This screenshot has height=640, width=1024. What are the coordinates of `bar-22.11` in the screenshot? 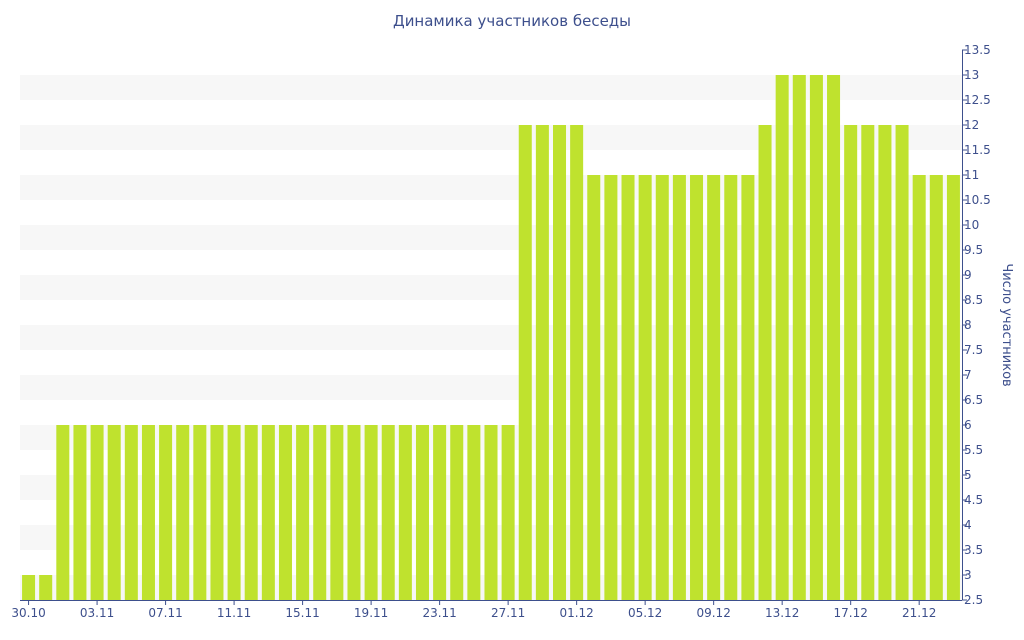 It's located at (422, 512).